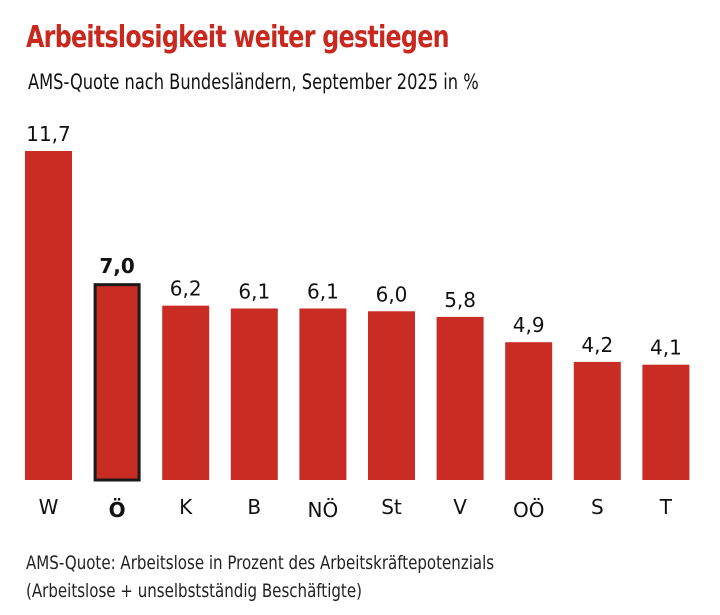  Describe the element at coordinates (186, 289) in the screenshot. I see `value-label-K: 6,2` at that location.